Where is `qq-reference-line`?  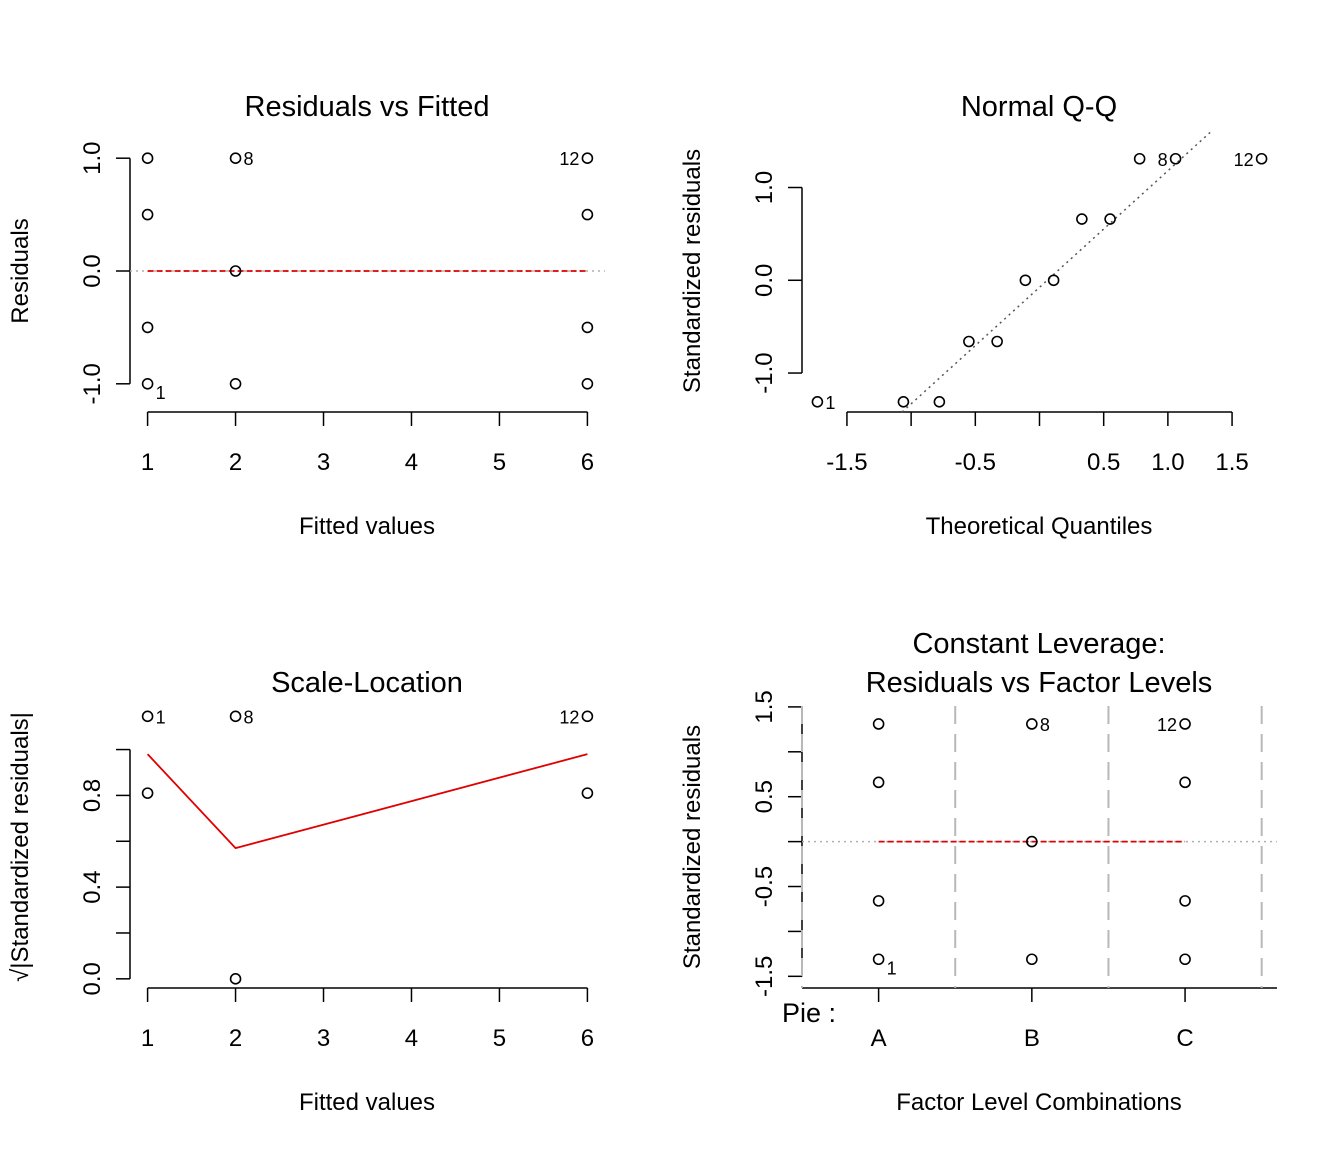
qq-reference-line is located at coordinates (1057, 271).